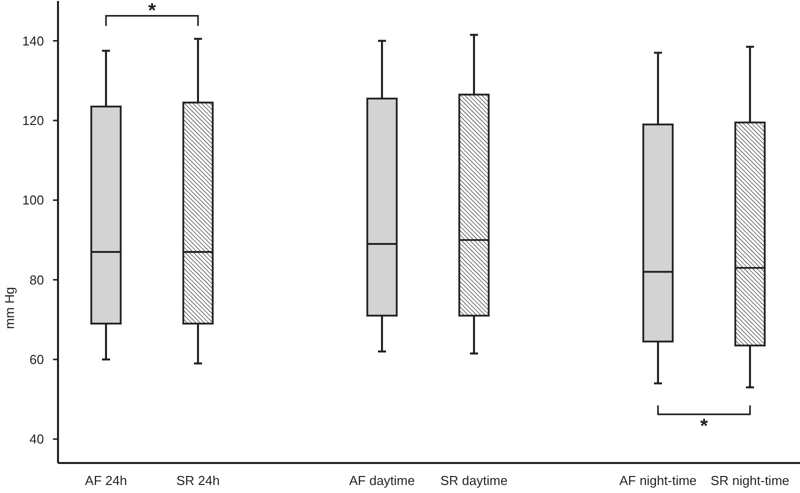  Describe the element at coordinates (33, 120) in the screenshot. I see `y-tick-label: 120` at that location.